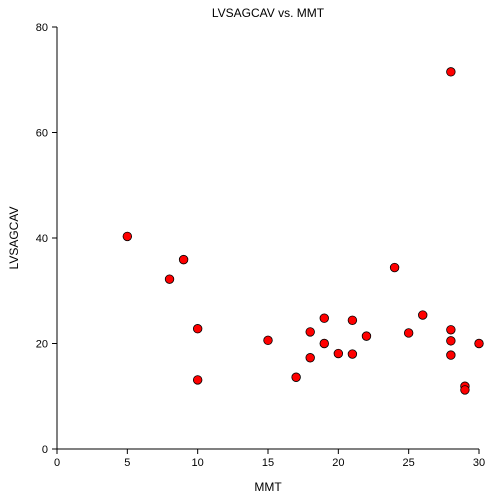 The width and height of the screenshot is (486, 498). Describe the element at coordinates (42, 28) in the screenshot. I see `y-tick-label: 80` at that location.